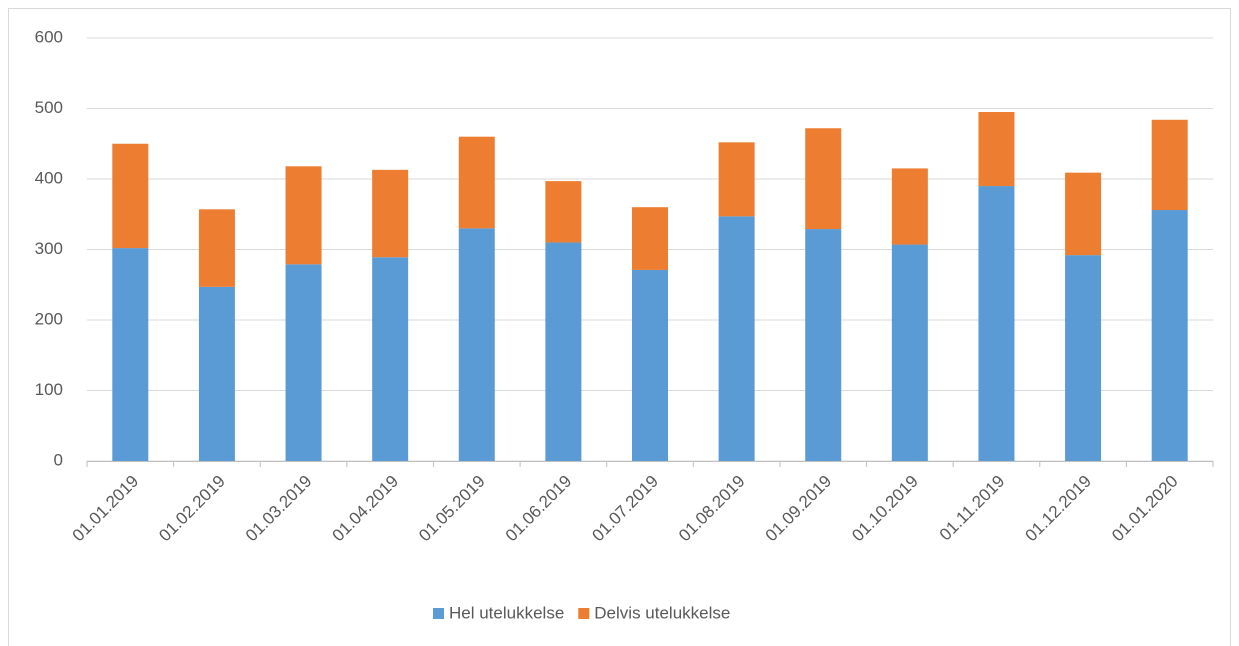 Image resolution: width=1239 pixels, height=646 pixels. I want to click on x-tick-label: 01.11.2019, so click(972, 508).